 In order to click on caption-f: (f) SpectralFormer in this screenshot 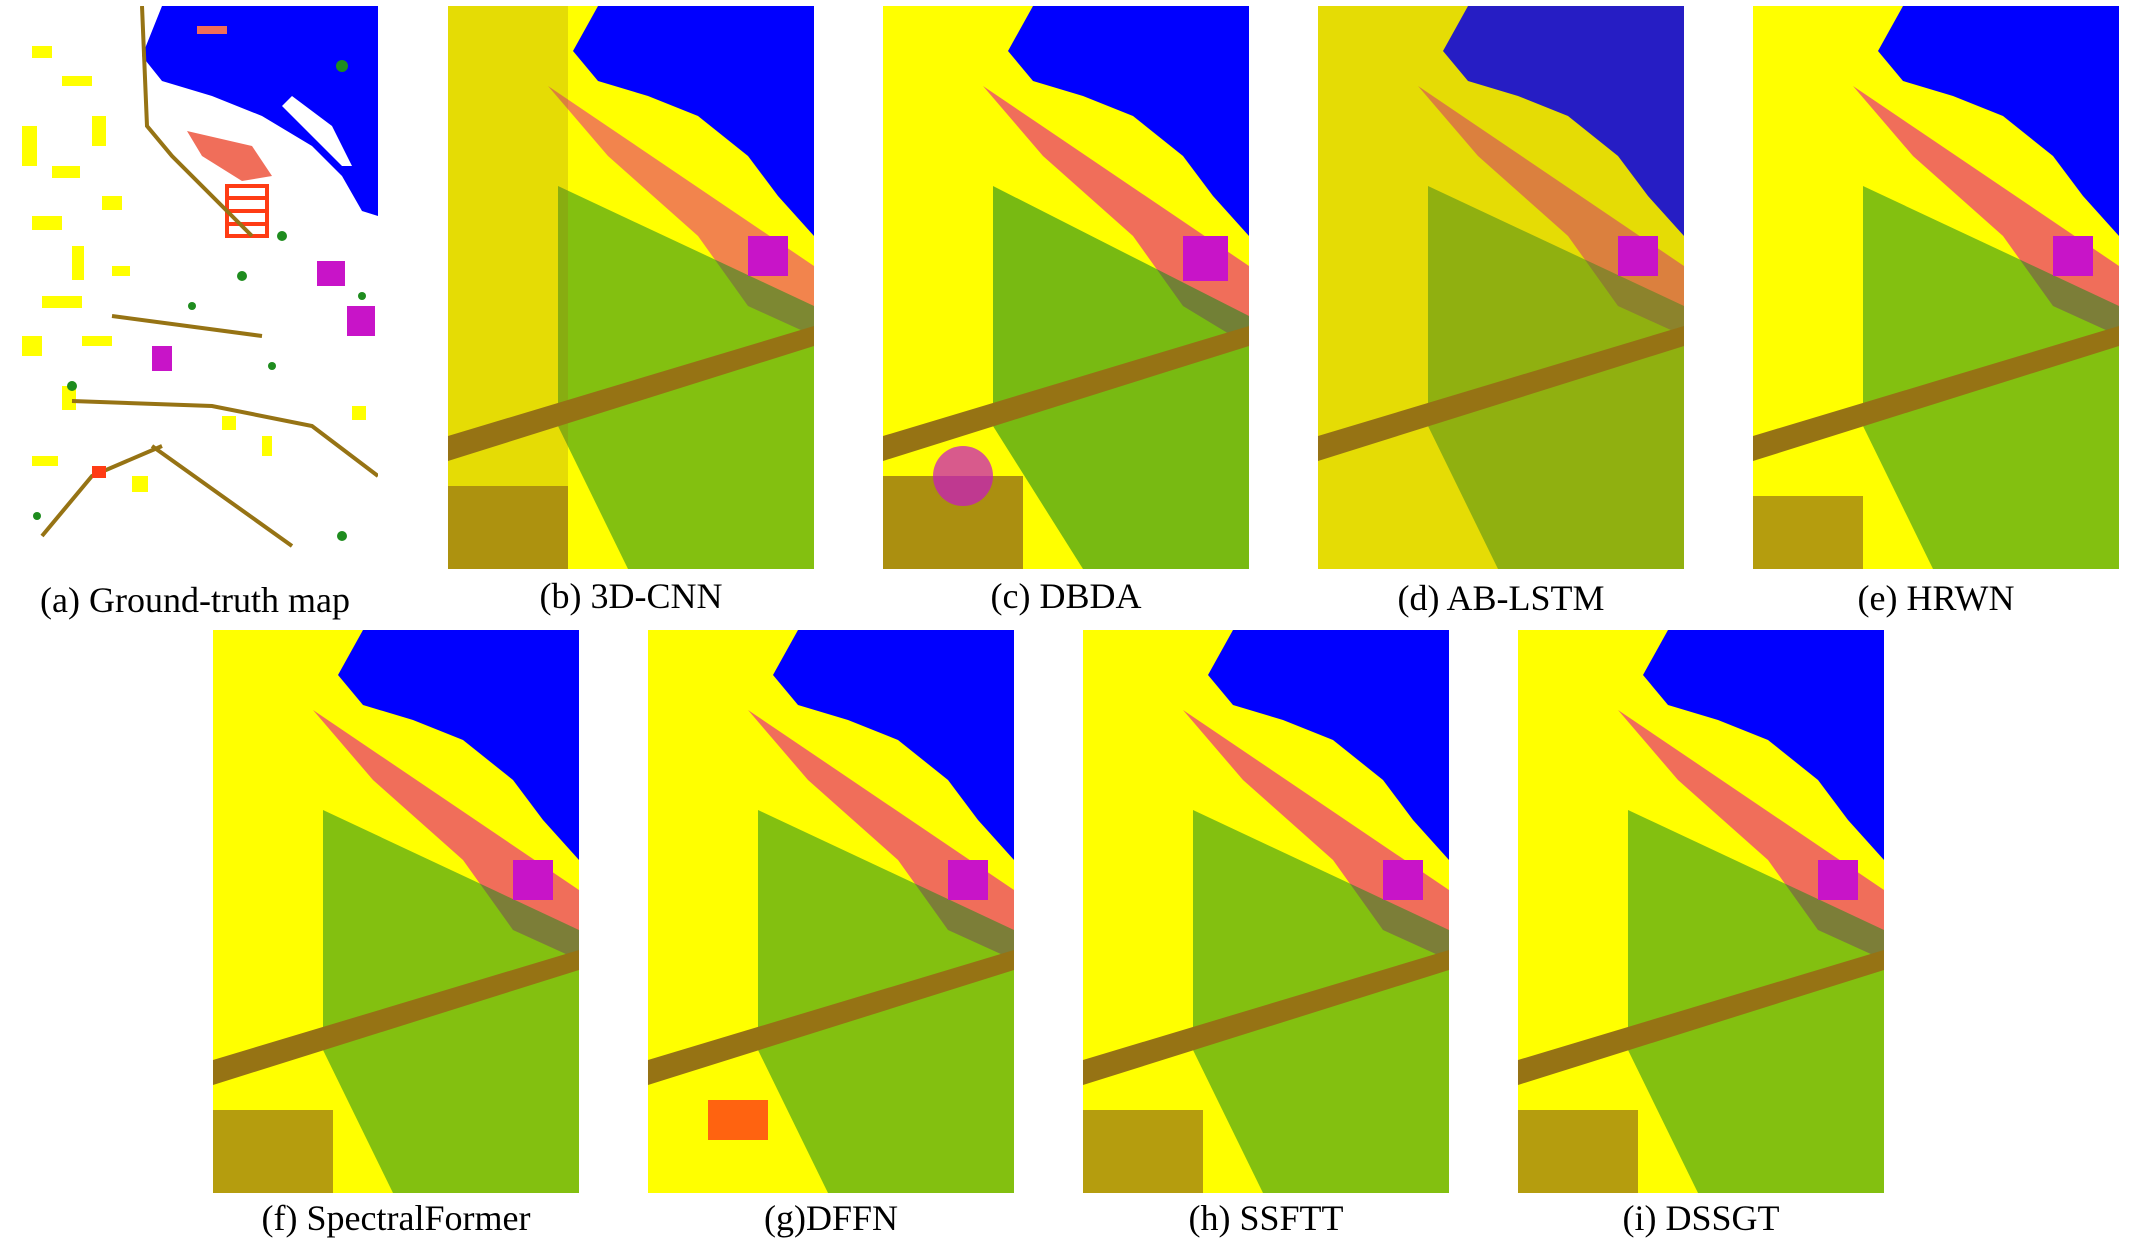, I will do `click(396, 1218)`.